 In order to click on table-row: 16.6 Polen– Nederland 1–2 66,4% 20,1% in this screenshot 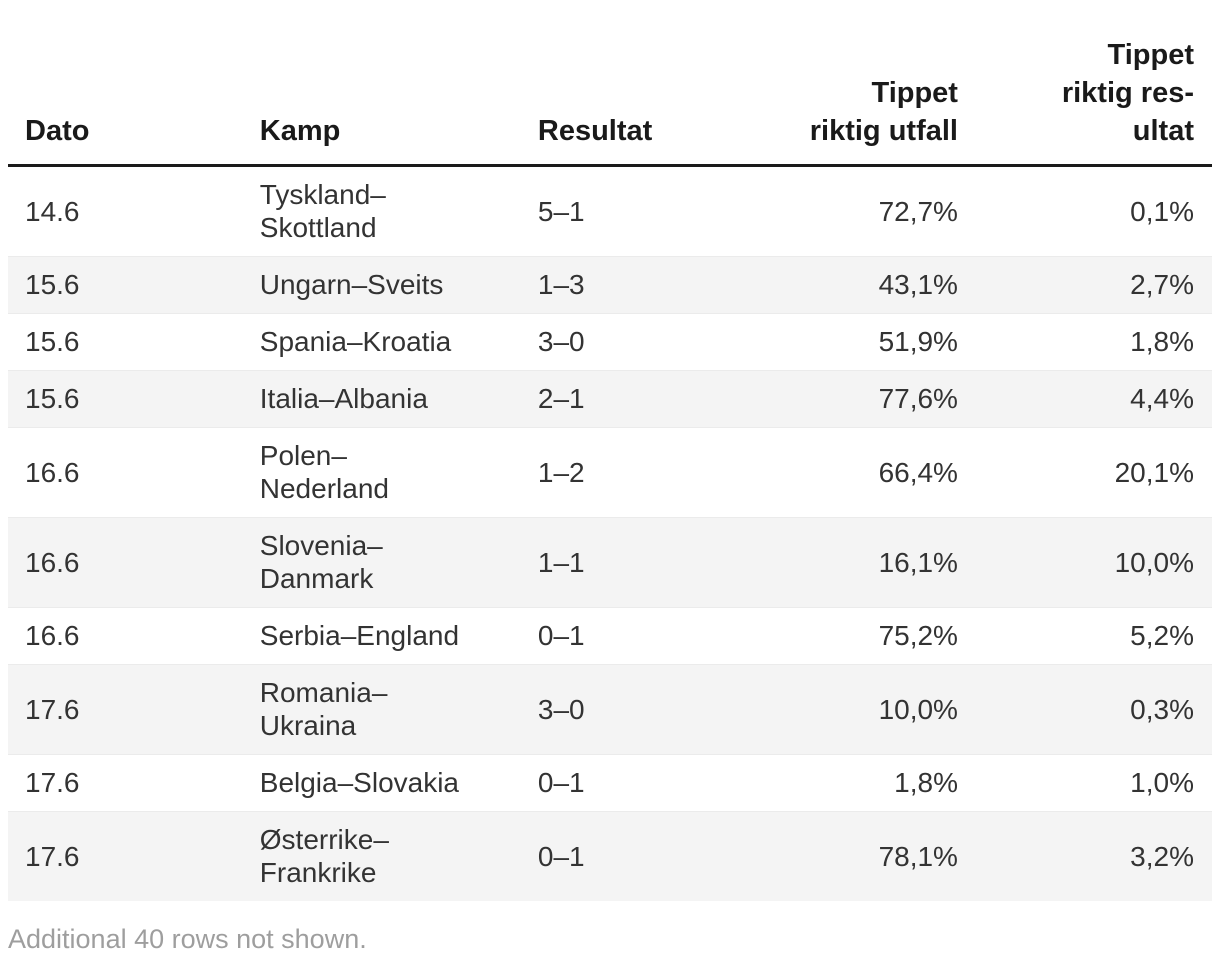, I will do `click(610, 472)`.